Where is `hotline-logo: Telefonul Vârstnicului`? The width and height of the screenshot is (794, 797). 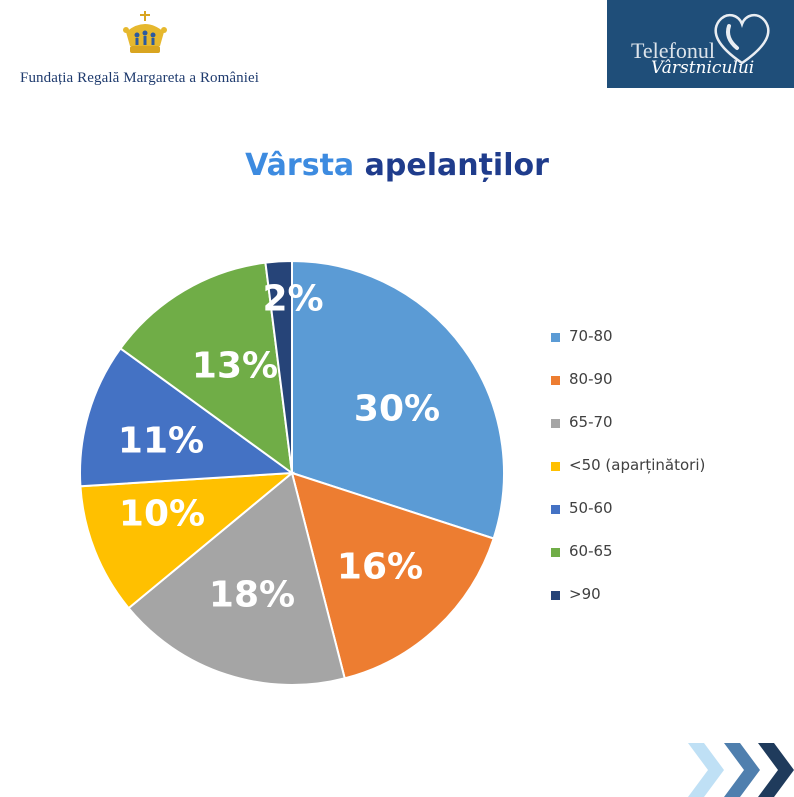
hotline-logo: Telefonul Vârstnicului is located at coordinates (700, 44).